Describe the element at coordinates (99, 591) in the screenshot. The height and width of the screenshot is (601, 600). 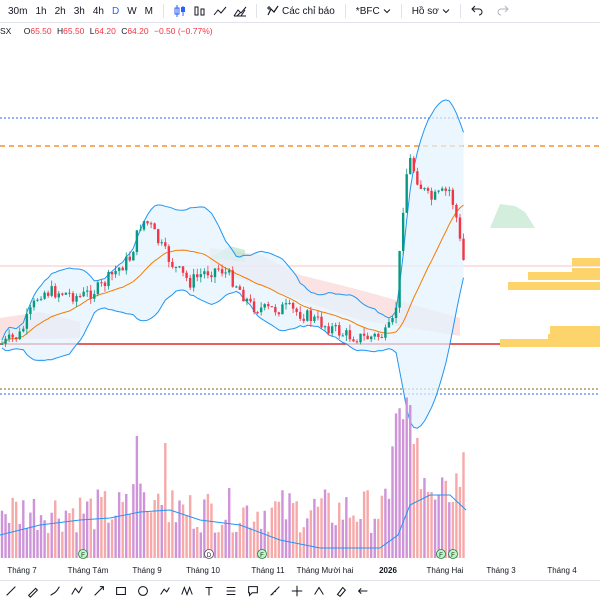
I see `arrow-icon` at that location.